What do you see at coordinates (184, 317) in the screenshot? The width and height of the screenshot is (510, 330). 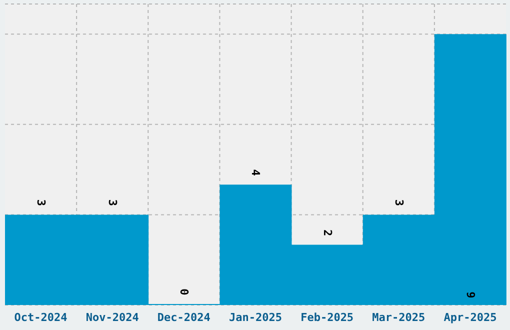 I see `x-tick-label: Dec-2024` at bounding box center [184, 317].